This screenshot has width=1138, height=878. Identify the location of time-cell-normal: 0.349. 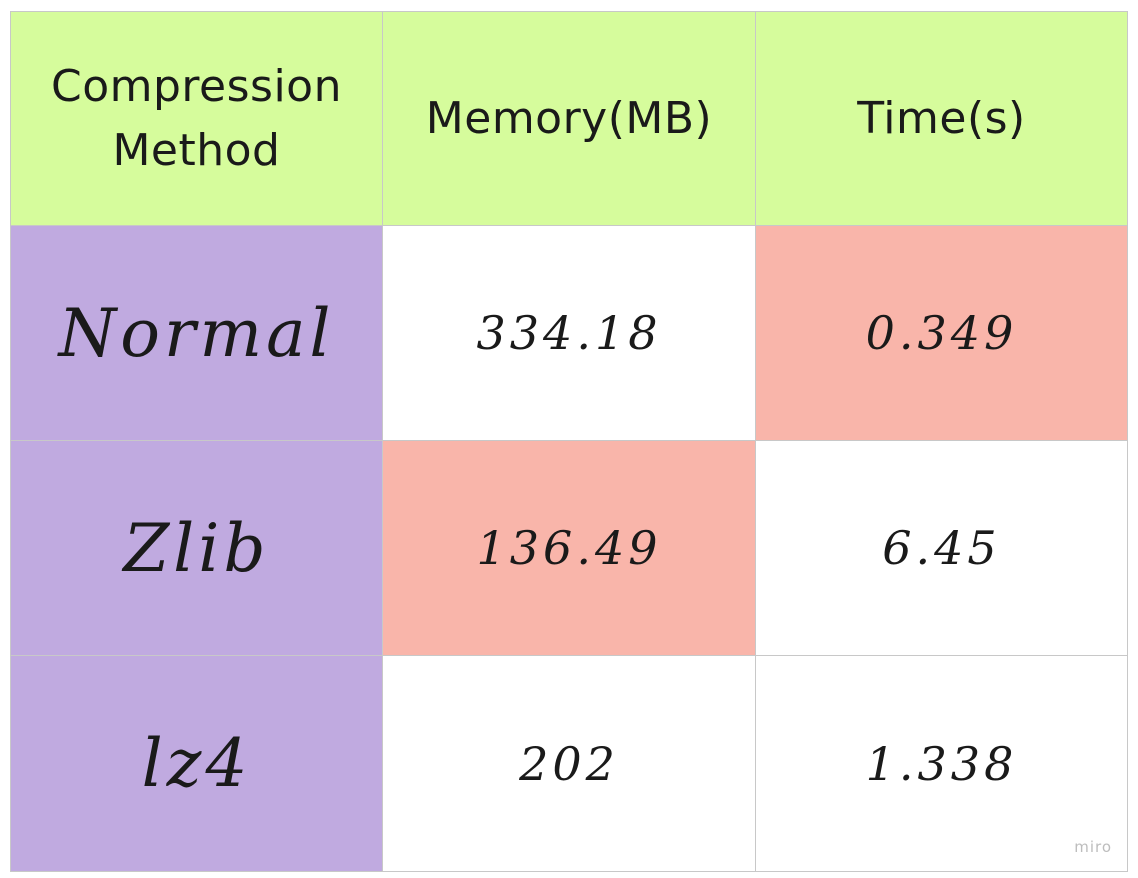
(942, 333).